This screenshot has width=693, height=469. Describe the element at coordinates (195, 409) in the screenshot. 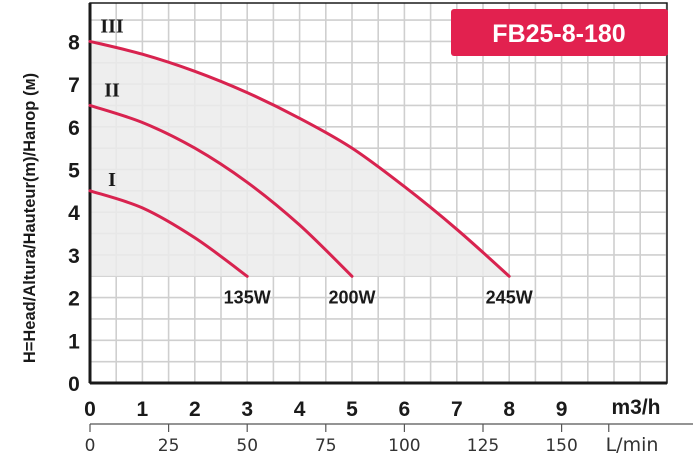

I see `x-tick-label: 2` at that location.